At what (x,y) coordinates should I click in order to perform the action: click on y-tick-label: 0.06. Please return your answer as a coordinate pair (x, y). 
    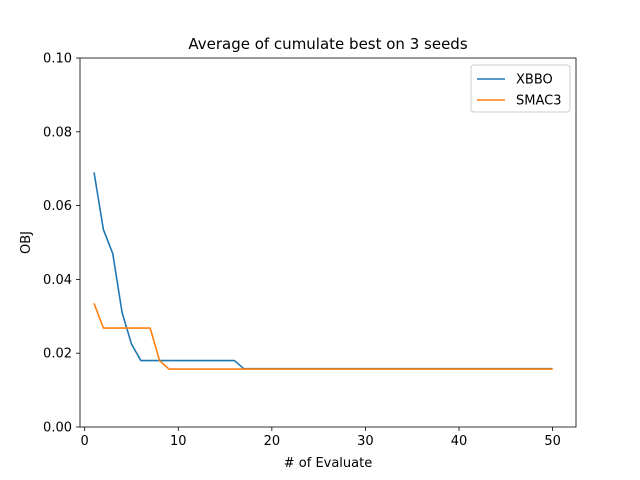
    Looking at the image, I should click on (57, 206).